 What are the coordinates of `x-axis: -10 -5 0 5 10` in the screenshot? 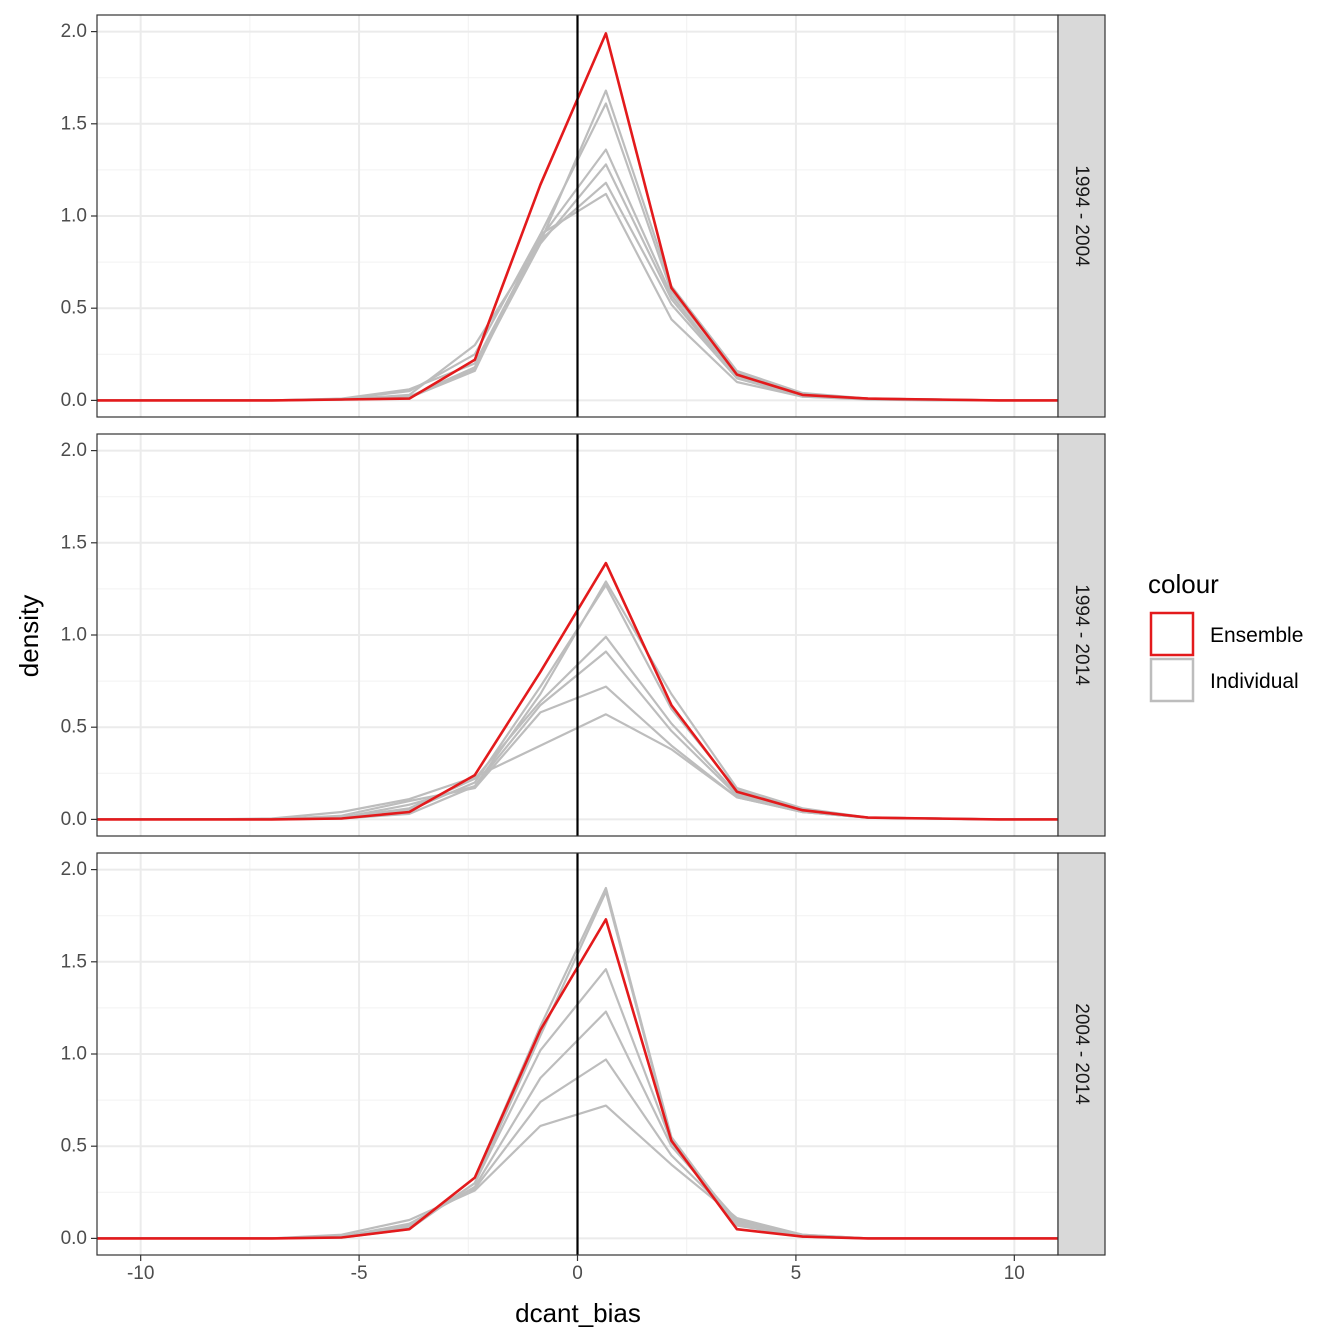 It's located at (576, 1269).